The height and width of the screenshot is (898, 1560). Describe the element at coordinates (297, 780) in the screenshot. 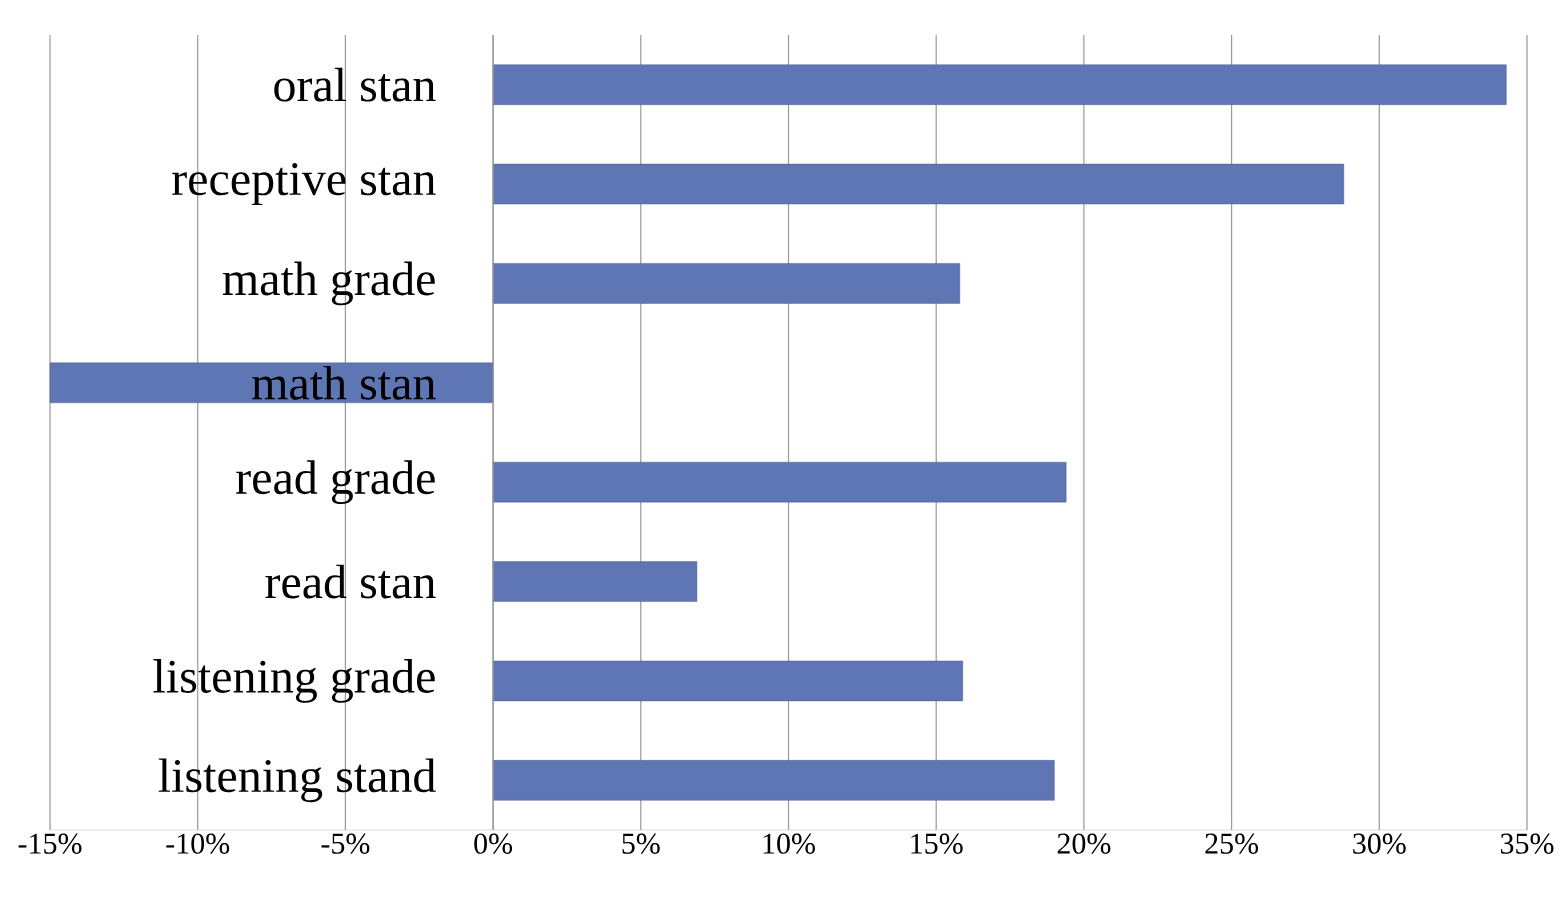

I see `y-tick-label: listening stand` at that location.